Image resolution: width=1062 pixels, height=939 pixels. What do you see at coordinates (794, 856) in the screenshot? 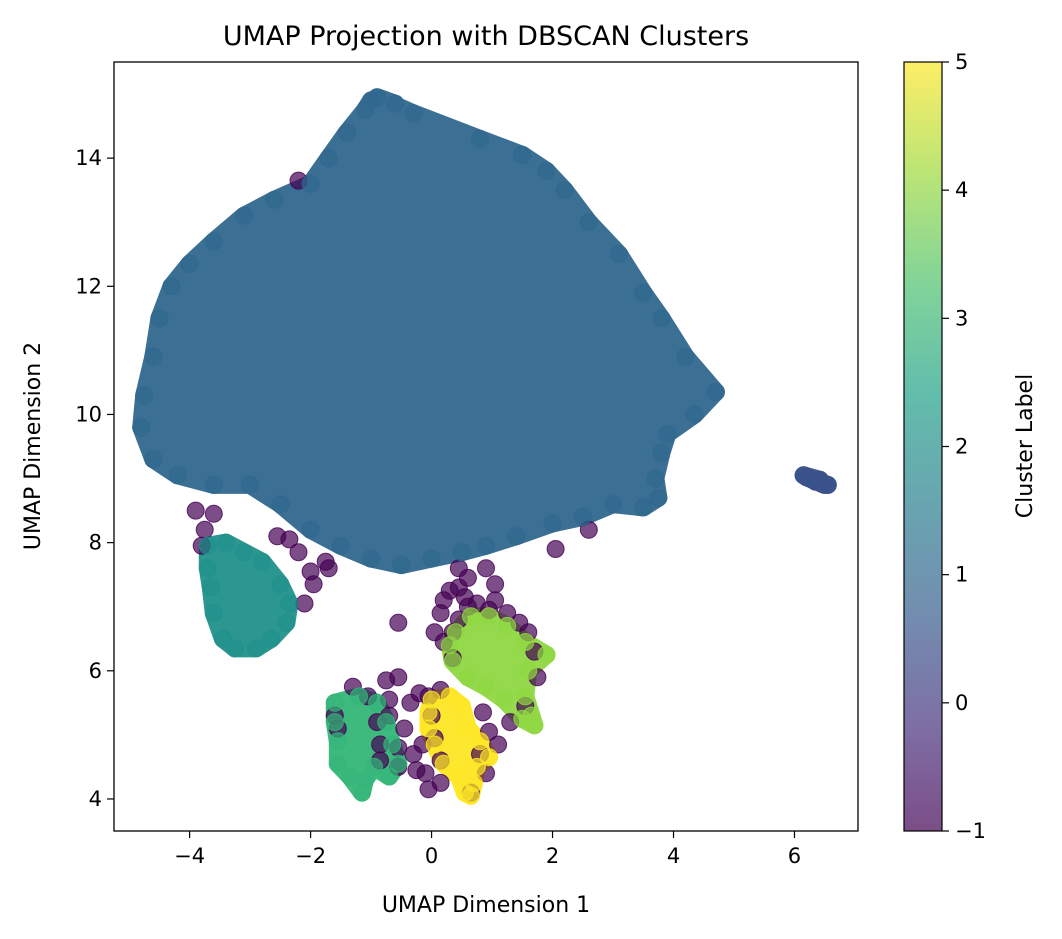
I see `x-tick-label: 6` at bounding box center [794, 856].